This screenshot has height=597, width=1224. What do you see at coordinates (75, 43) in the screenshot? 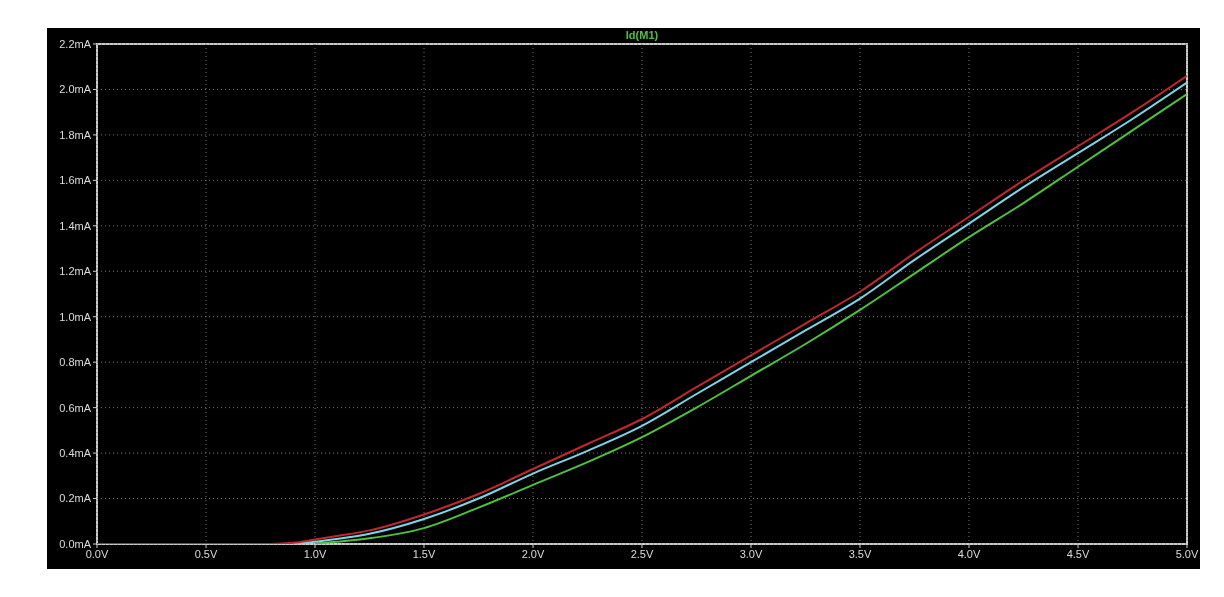
I see `y-tick-label: 2.2mA` at bounding box center [75, 43].